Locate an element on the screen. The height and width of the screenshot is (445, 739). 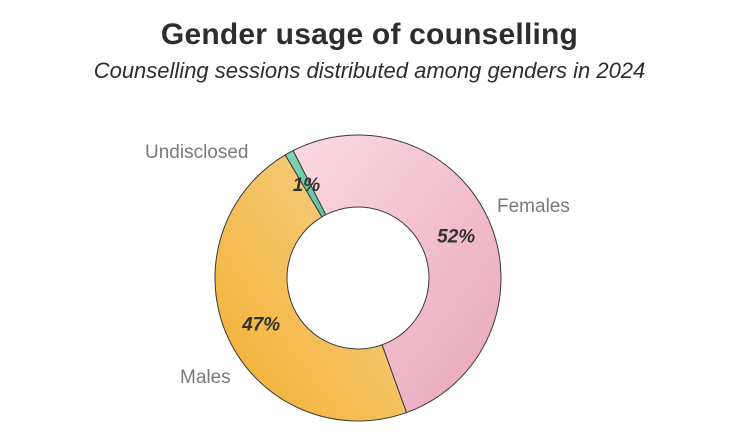
slice-undisclosed is located at coordinates (305, 183).